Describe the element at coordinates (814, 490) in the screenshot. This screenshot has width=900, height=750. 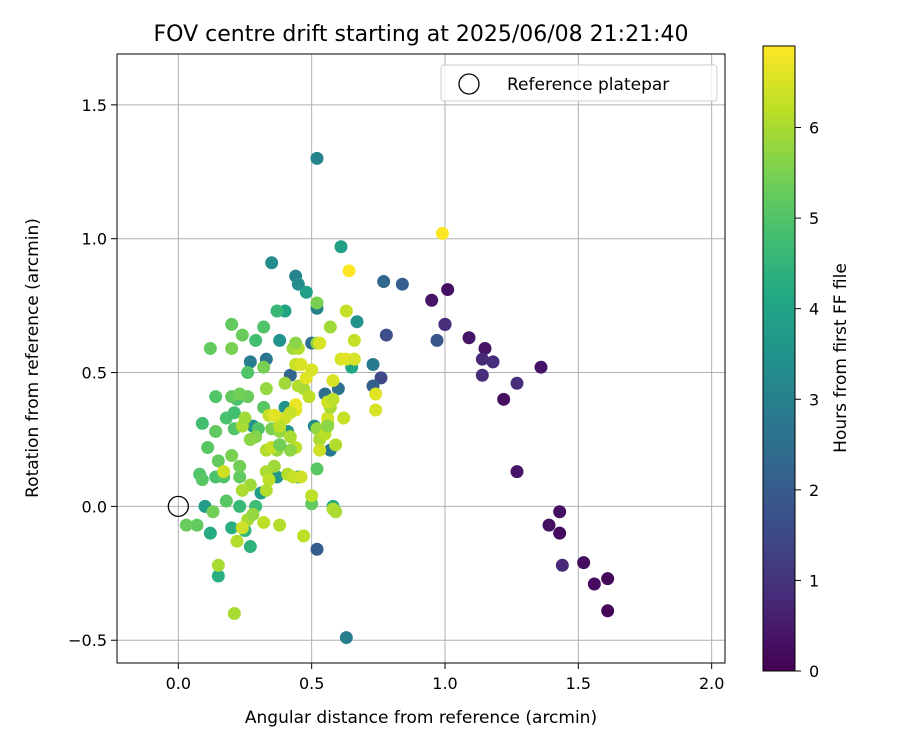
I see `colorbar-tick-label: 2` at that location.